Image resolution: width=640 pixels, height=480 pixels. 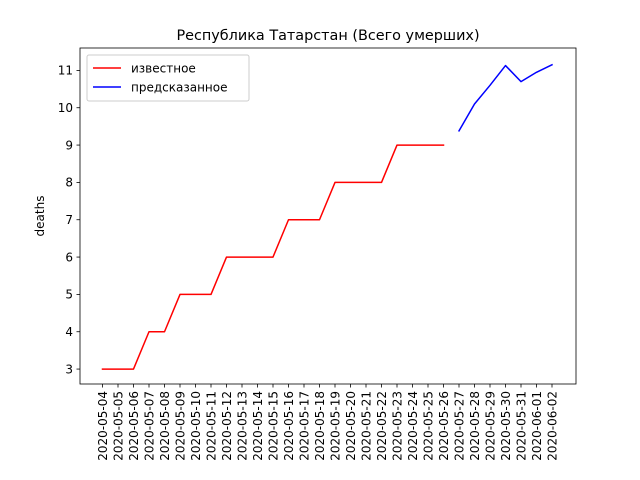 What do you see at coordinates (149, 426) in the screenshot?
I see `x-tick-label: 2020-05-07` at bounding box center [149, 426].